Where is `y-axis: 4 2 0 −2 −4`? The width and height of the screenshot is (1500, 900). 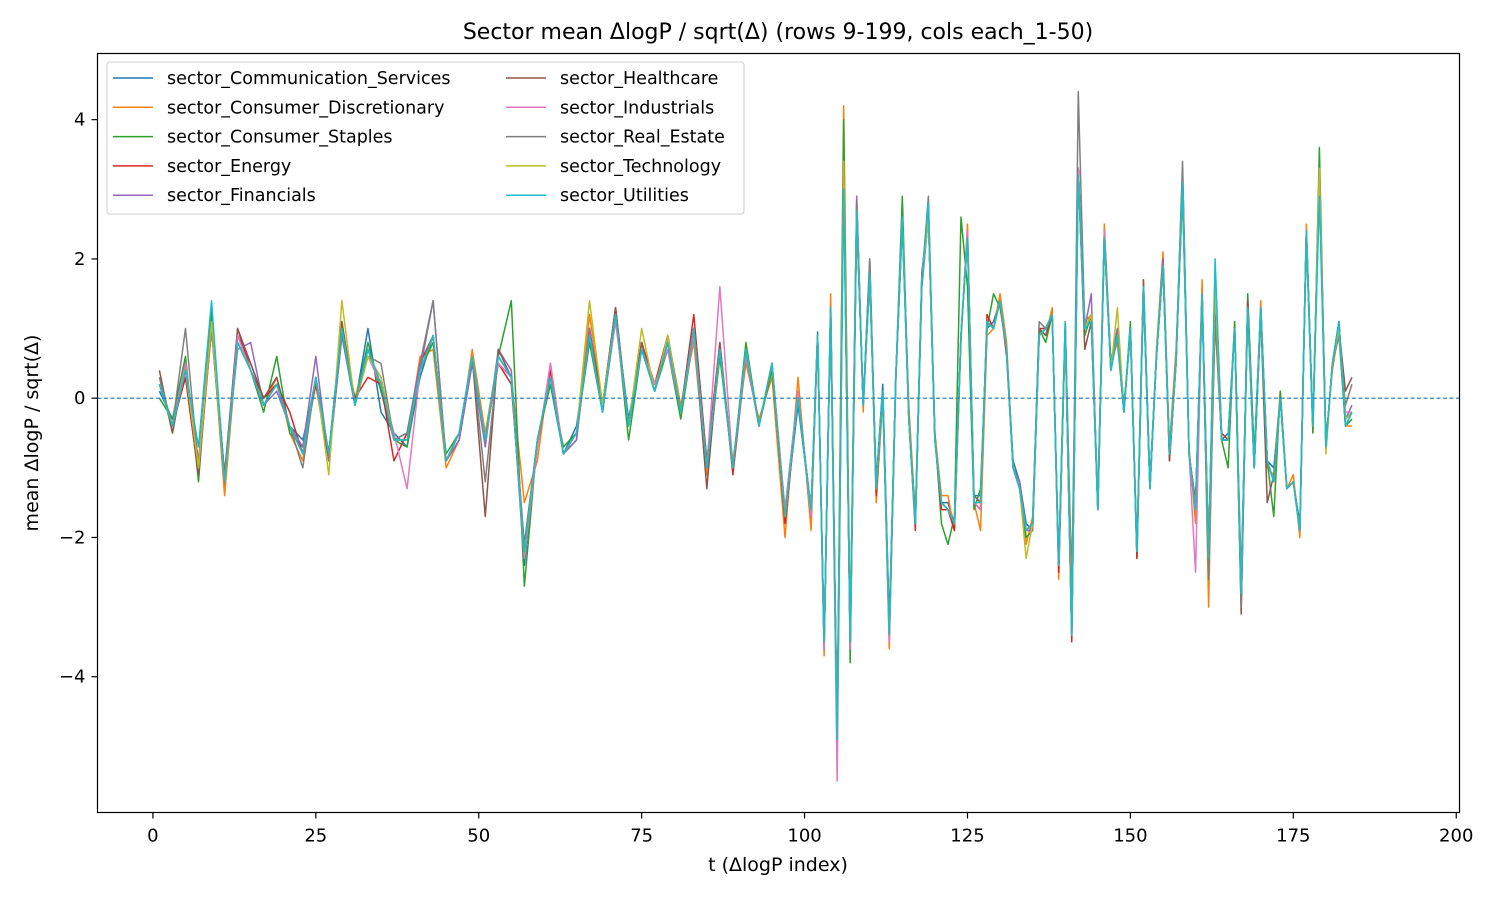 y-axis: 4 2 0 −2 −4 is located at coordinates (78, 399).